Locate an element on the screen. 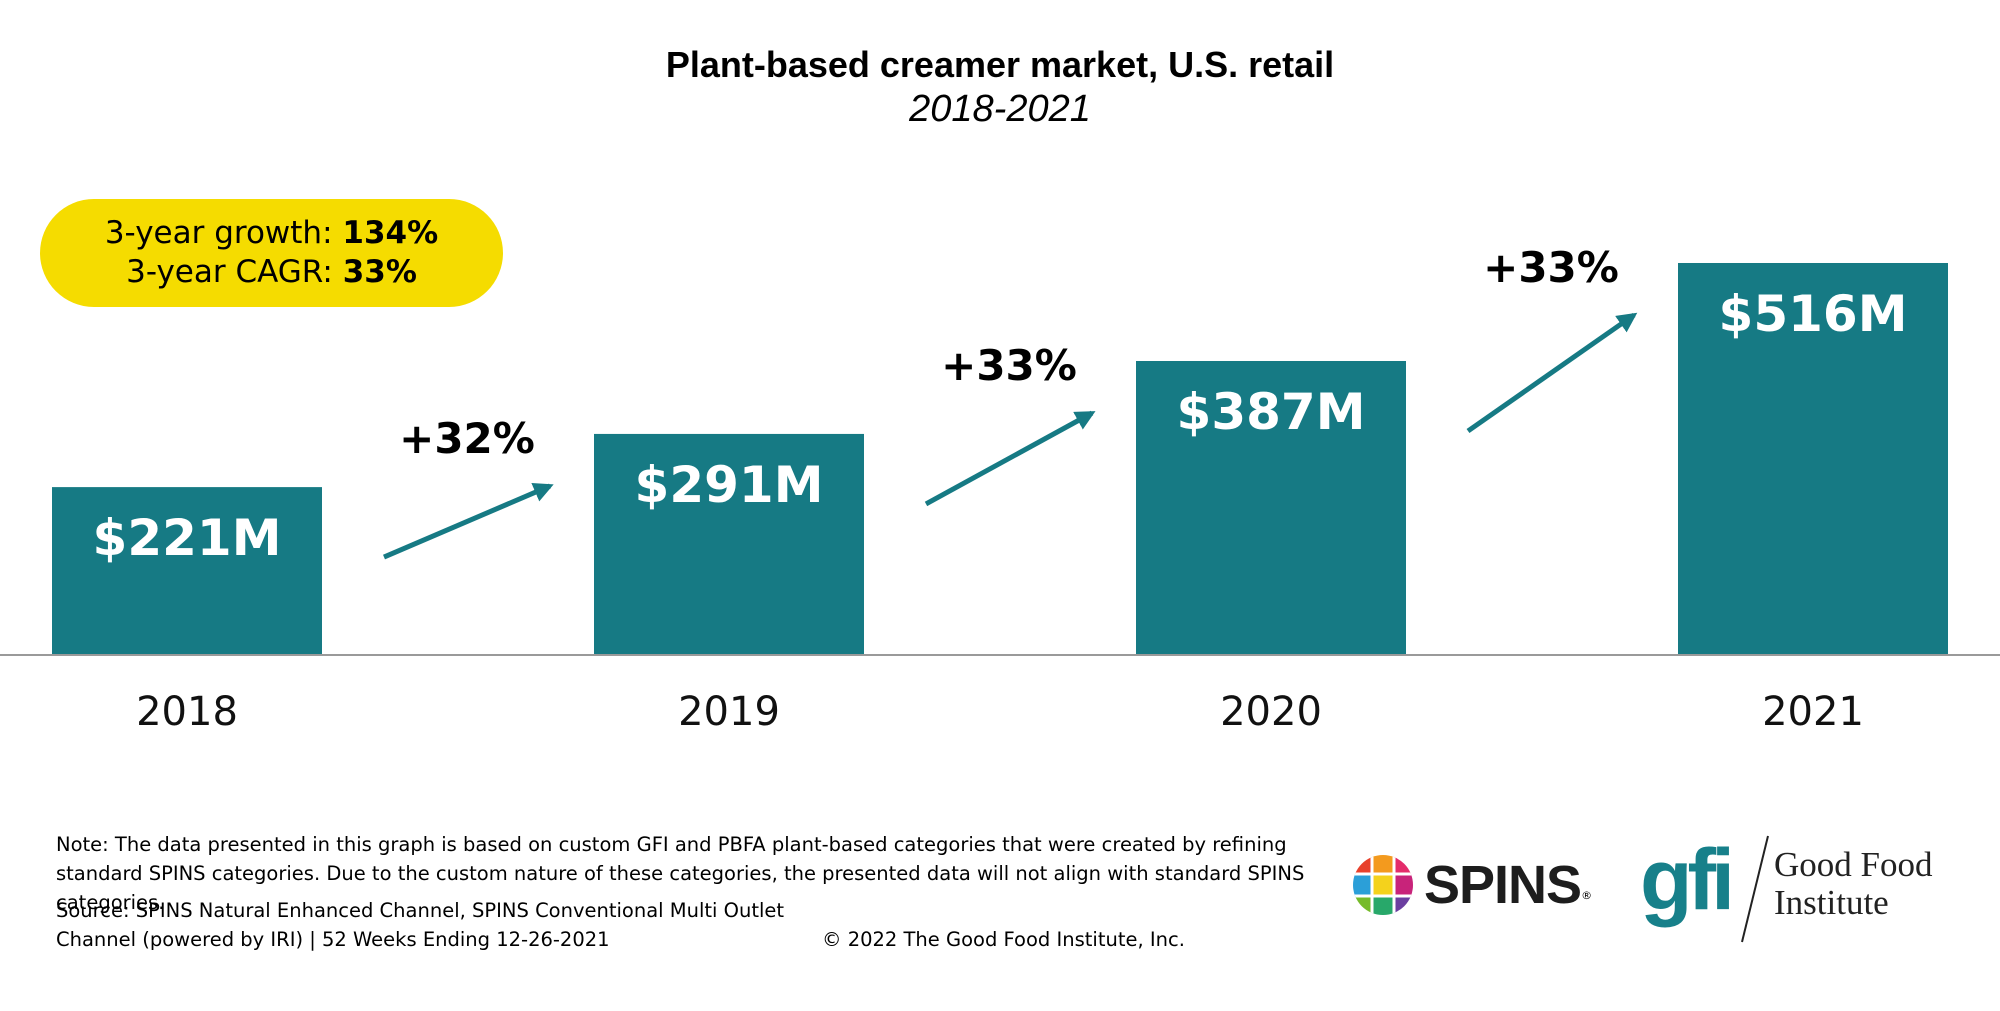 The height and width of the screenshot is (1011, 2000). cagr-value: 33% is located at coordinates (379, 272).